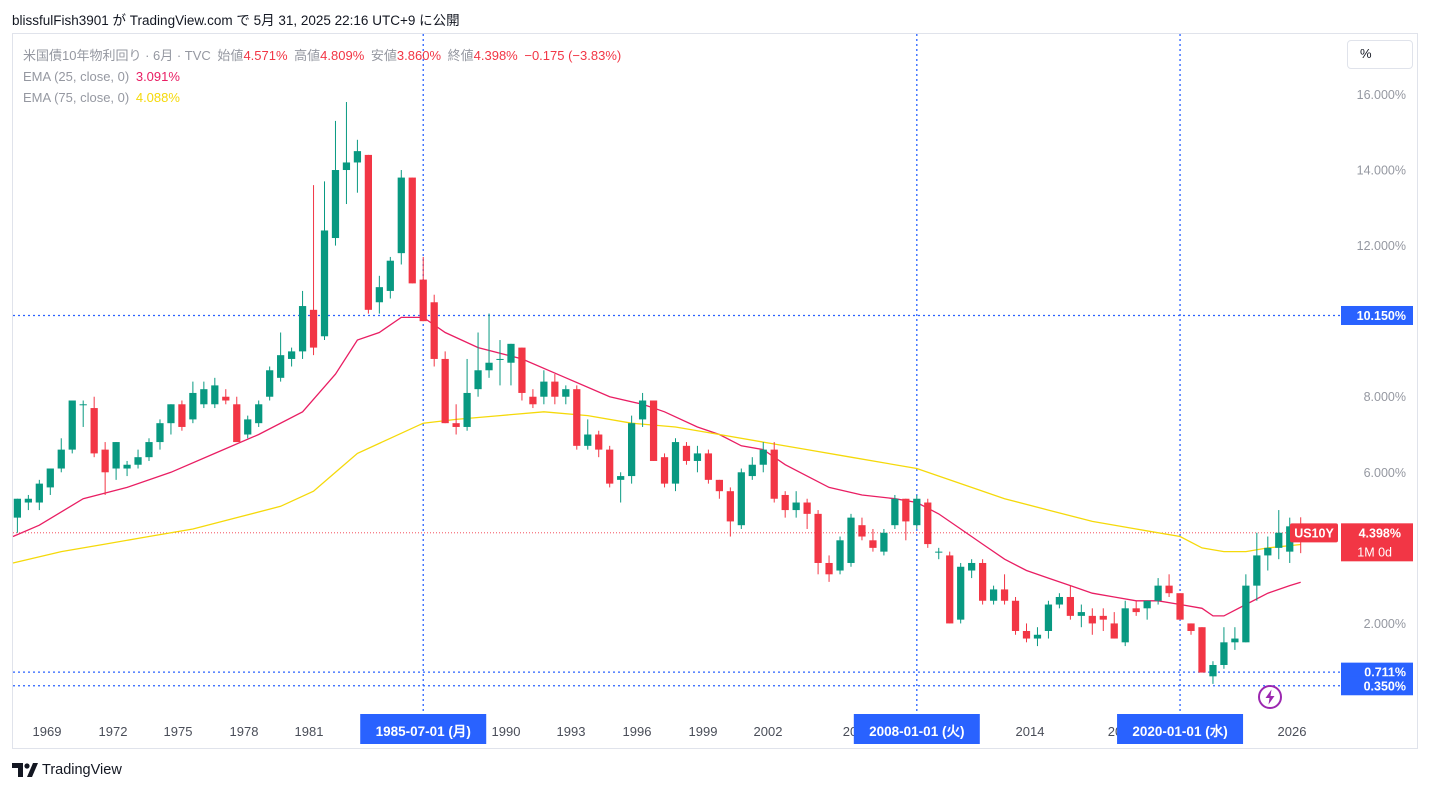 The image size is (1431, 793). Describe the element at coordinates (916, 731) in the screenshot. I see `time-marker-label: 2008-01-01 (火)` at that location.